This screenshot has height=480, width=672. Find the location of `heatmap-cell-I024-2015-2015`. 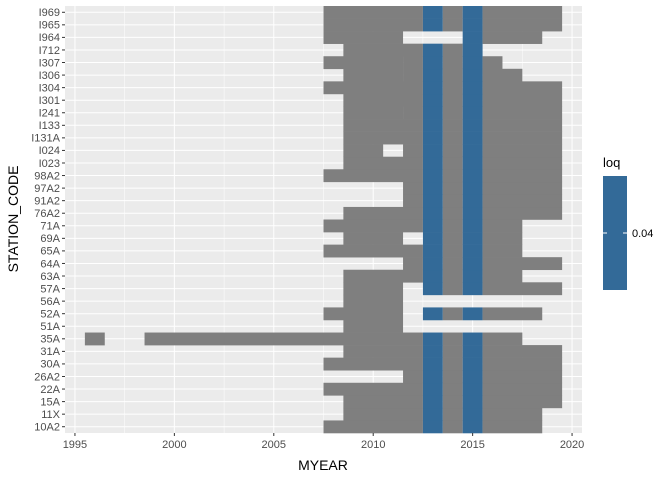

heatmap-cell-I024-2015-2015 is located at coordinates (472, 151).